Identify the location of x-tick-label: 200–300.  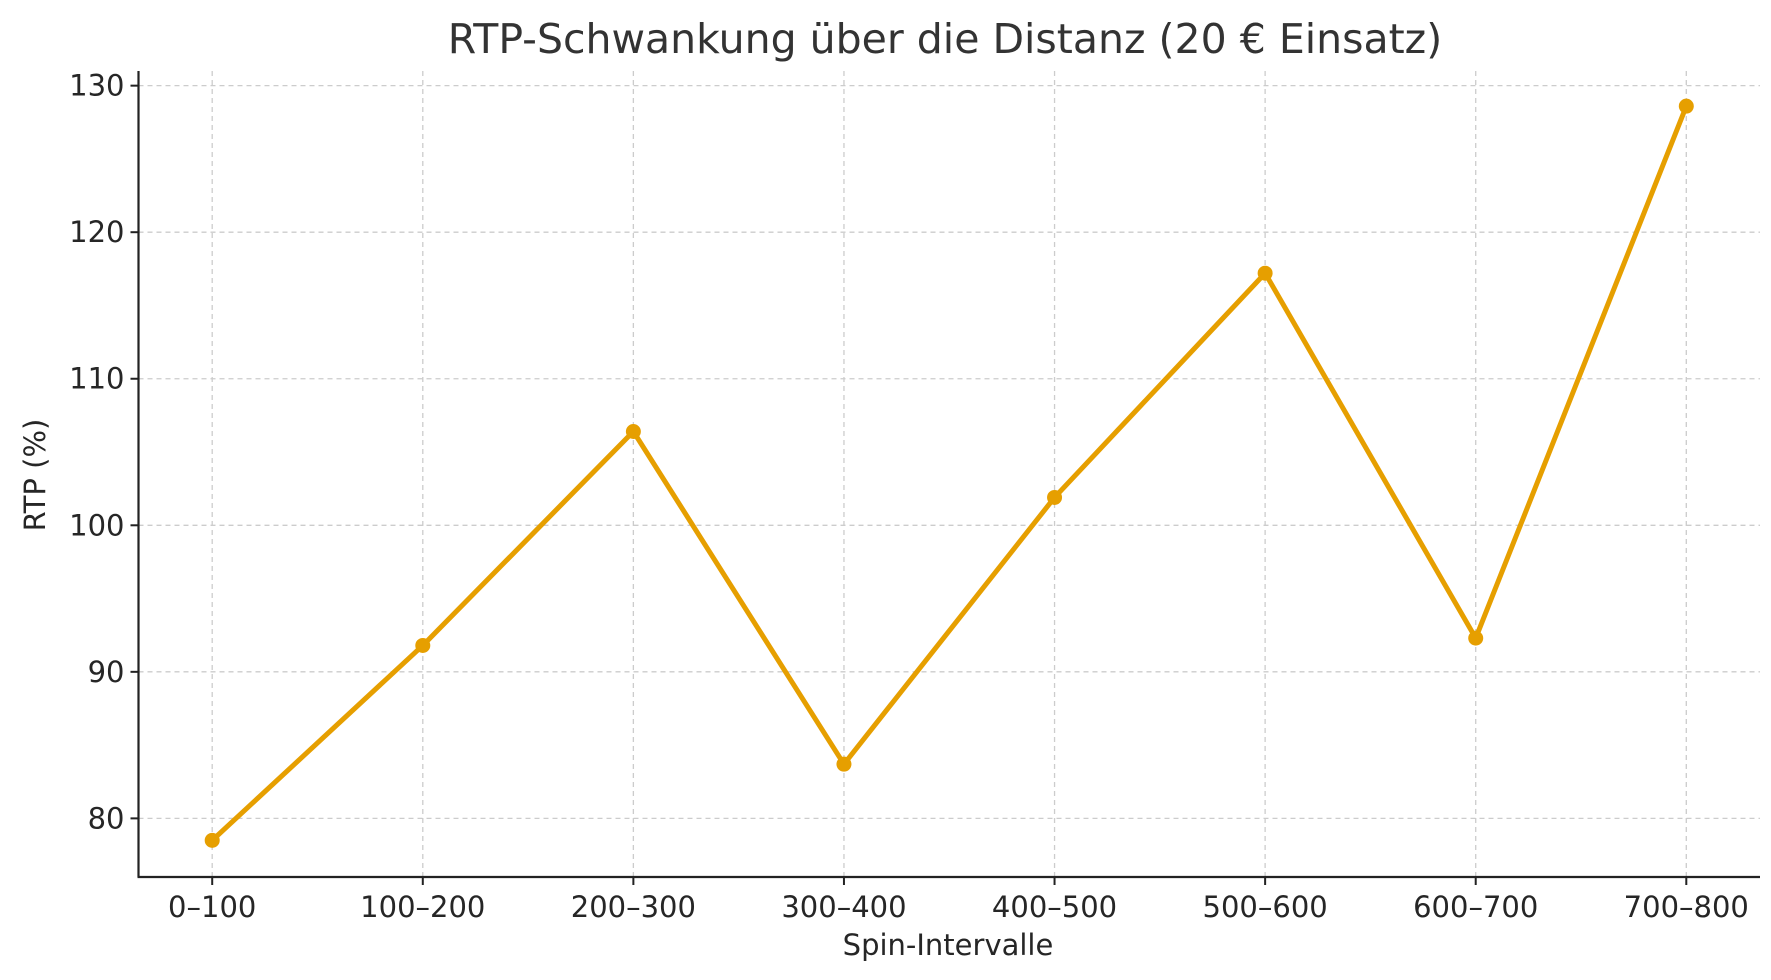
(633, 907).